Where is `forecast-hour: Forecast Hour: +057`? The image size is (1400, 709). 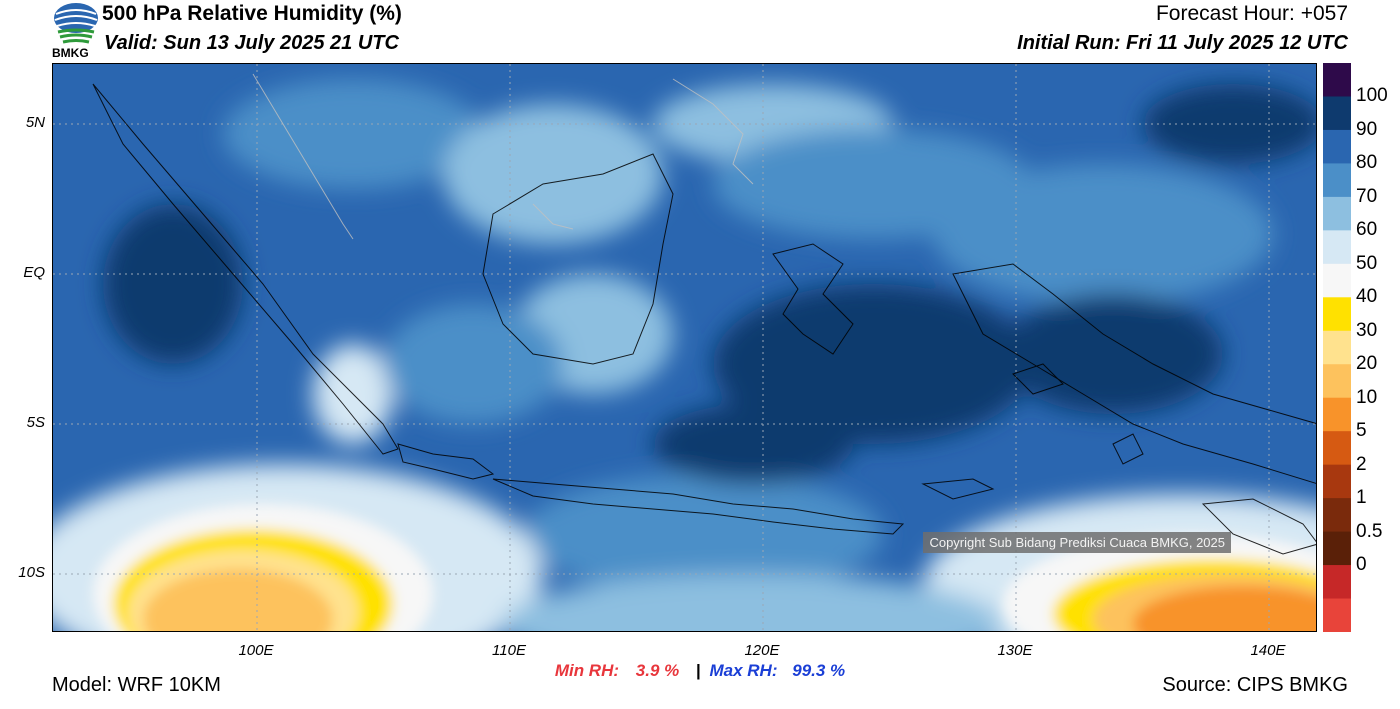 forecast-hour: Forecast Hour: +057 is located at coordinates (1251, 13).